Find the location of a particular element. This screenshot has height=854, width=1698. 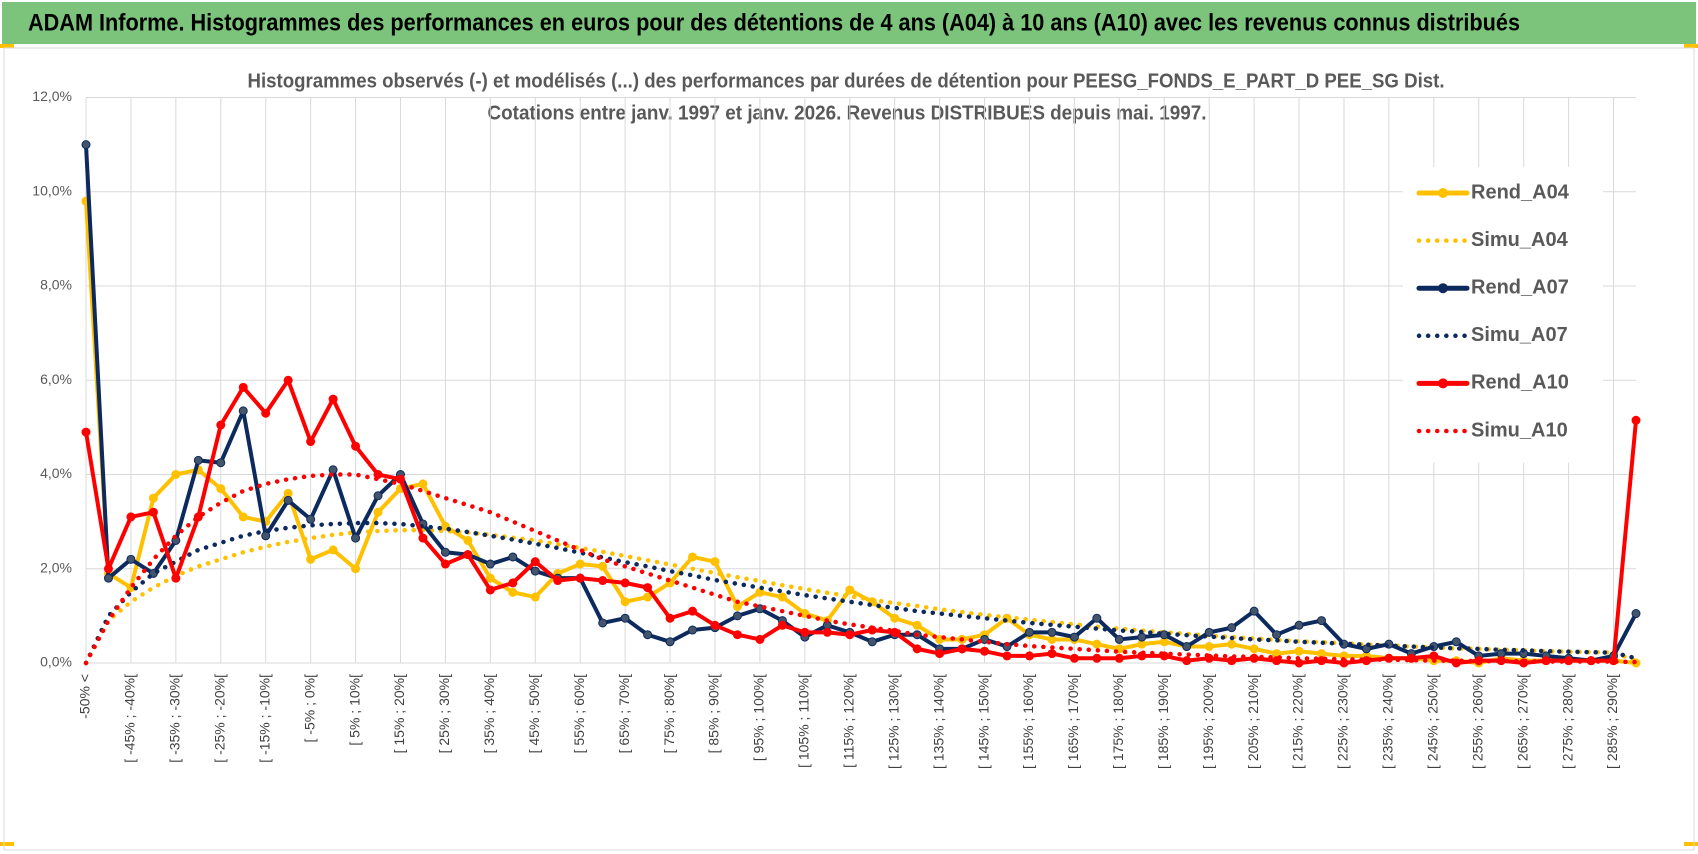

x-tick-label: [ 235% ; 240%[ is located at coordinates (1388, 721).